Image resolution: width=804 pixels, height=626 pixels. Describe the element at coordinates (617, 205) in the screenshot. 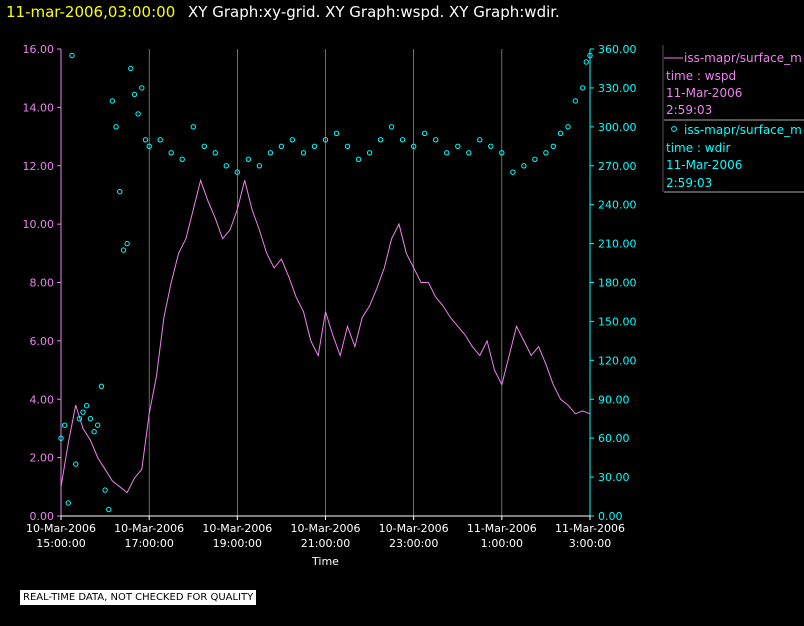

I see `right-axis-tick-label: 240.00` at that location.